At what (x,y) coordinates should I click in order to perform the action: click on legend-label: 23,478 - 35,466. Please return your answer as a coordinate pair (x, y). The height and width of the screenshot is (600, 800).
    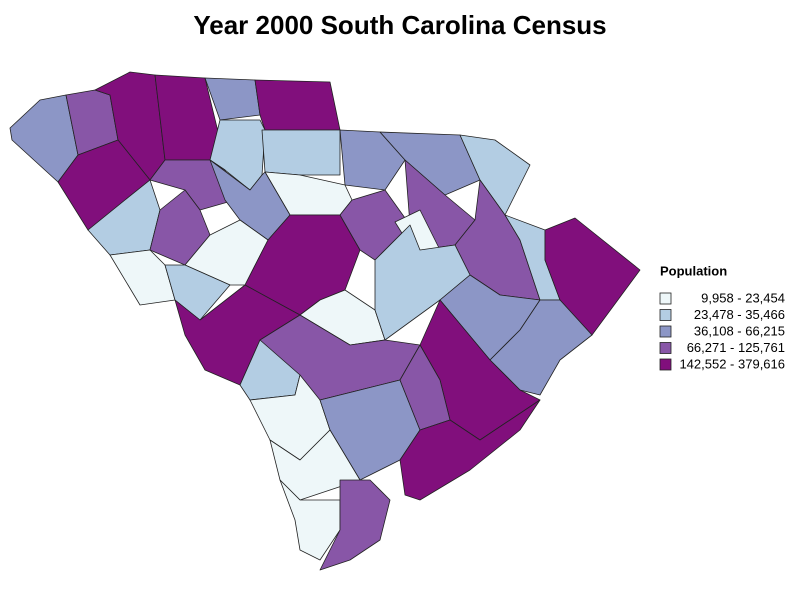
    Looking at the image, I should click on (739, 314).